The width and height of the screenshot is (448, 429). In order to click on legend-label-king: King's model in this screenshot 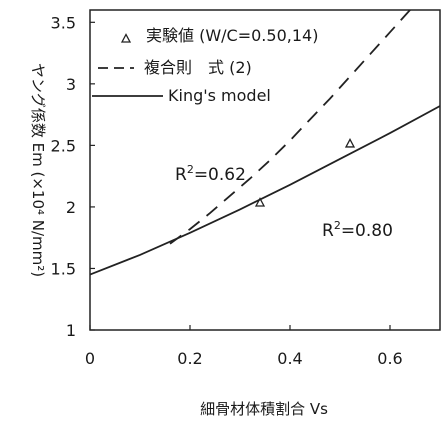, I will do `click(219, 95)`.